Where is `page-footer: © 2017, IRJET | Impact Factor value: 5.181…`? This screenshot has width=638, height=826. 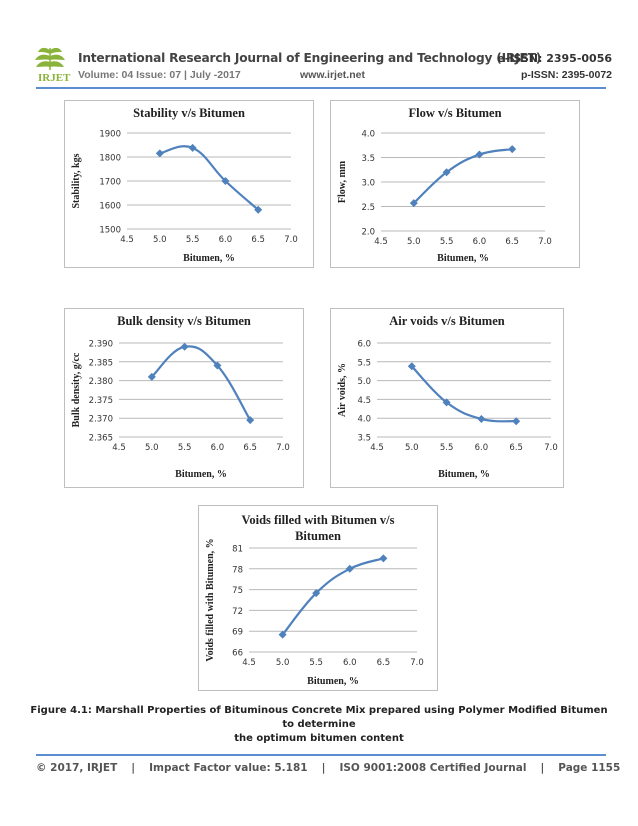 page-footer: © 2017, IRJET | Impact Factor value: 5.181… is located at coordinates (328, 768).